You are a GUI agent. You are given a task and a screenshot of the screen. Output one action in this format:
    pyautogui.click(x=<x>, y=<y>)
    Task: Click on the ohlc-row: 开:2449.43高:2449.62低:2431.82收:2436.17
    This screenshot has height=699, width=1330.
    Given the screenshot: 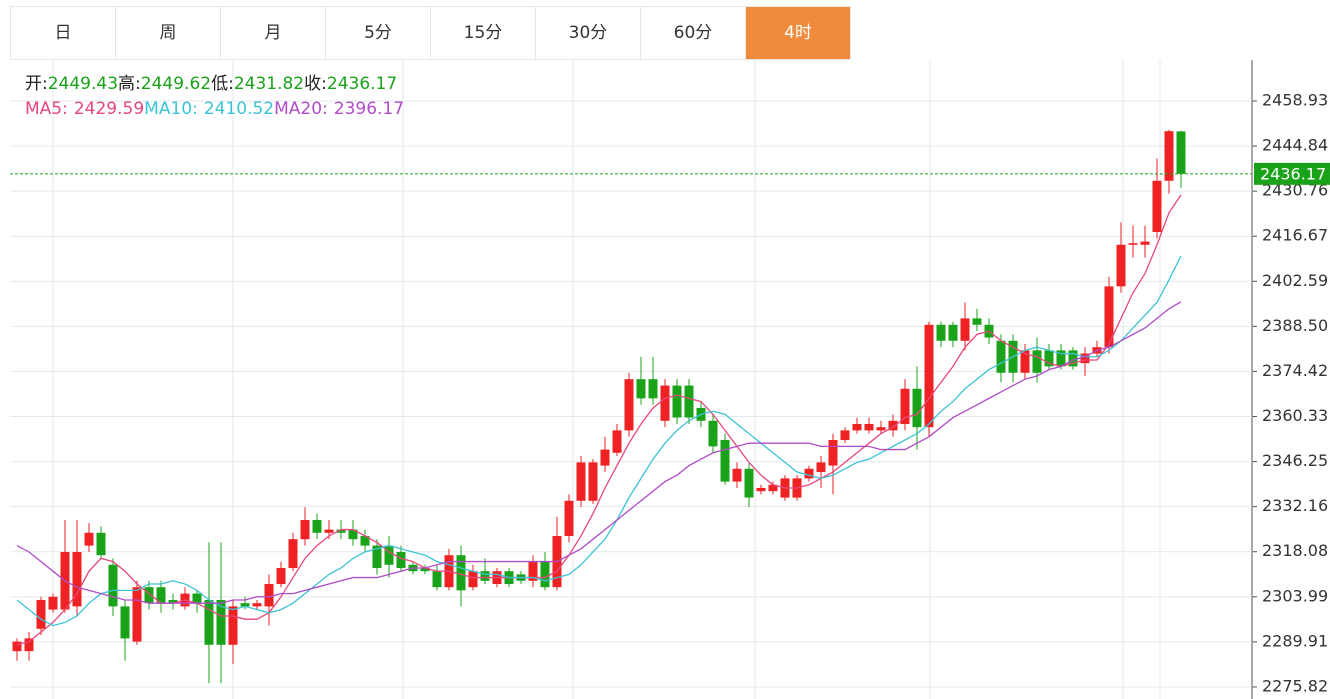 What is the action you would take?
    pyautogui.click(x=214, y=84)
    